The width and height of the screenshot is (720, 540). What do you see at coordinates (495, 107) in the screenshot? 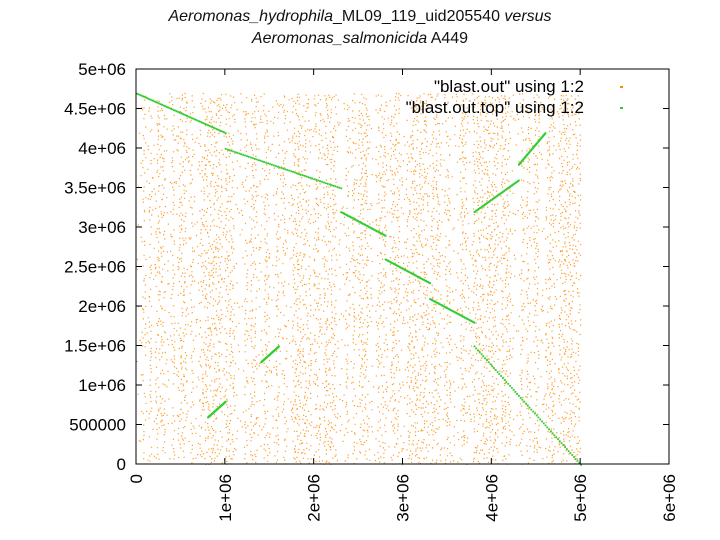
I see `legend-label-blast-out-top: "blast.out.top" using 1:2` at bounding box center [495, 107].